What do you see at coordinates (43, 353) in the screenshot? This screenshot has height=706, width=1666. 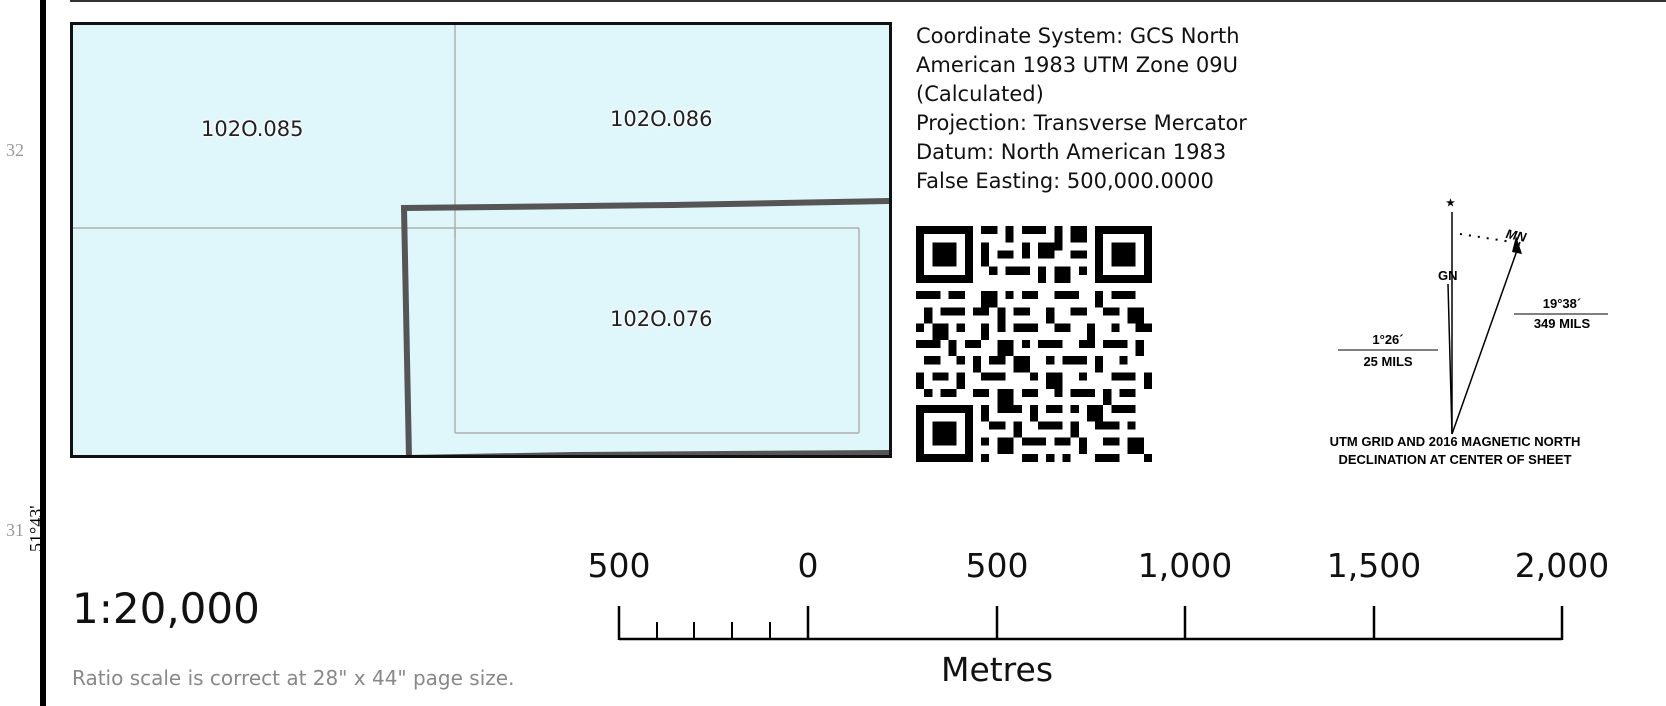 I see `map-frame-left` at bounding box center [43, 353].